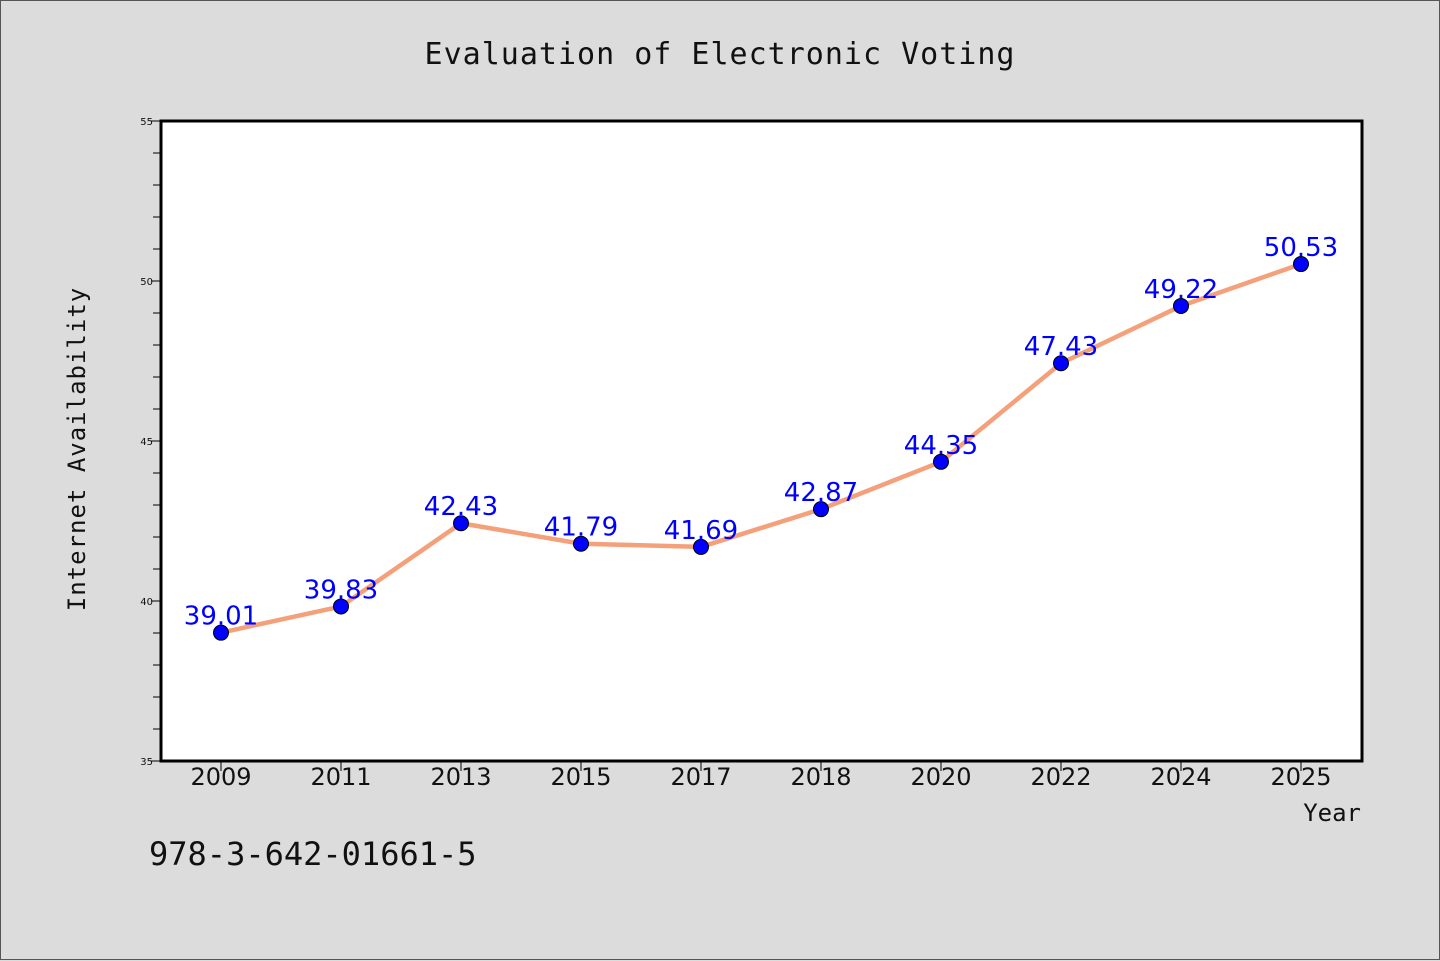  Describe the element at coordinates (146, 282) in the screenshot. I see `y-tick-label: 50` at that location.